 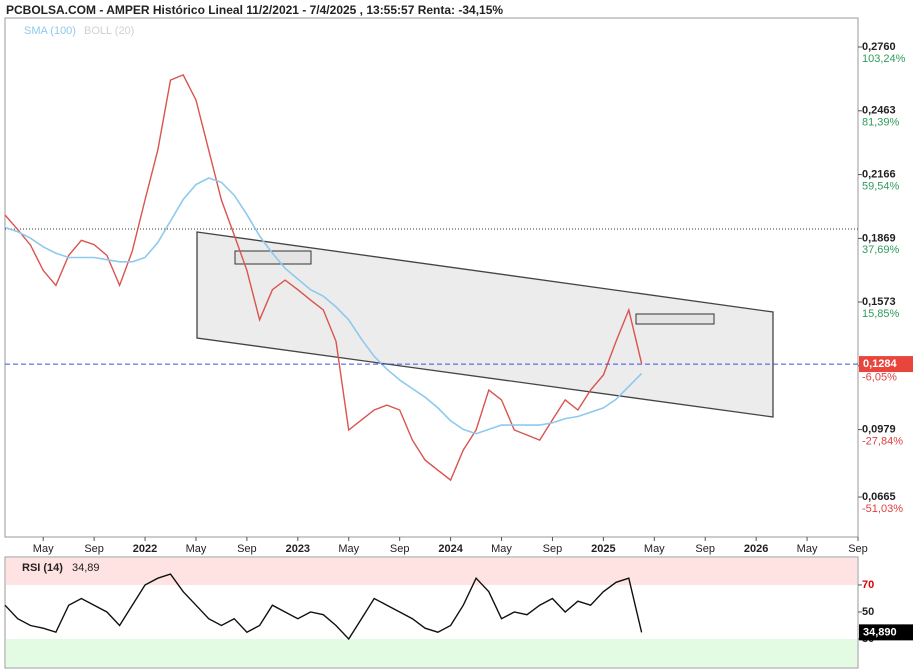 I want to click on x-tick-label: 2023, so click(x=298, y=549).